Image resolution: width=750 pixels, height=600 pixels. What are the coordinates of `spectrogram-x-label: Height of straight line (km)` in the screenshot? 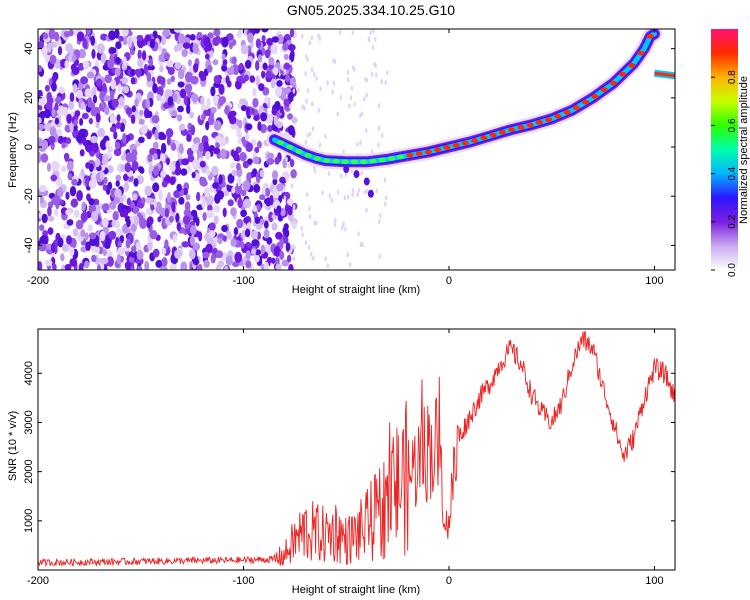 It's located at (356, 290).